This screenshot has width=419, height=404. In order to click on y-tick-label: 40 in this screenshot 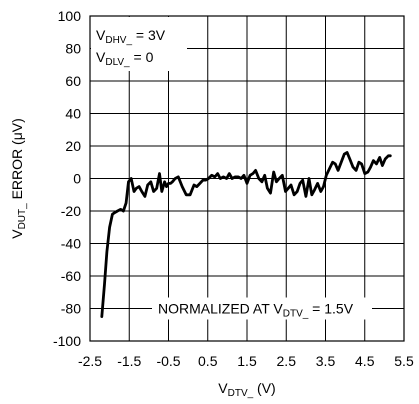, I will do `click(73, 114)`.